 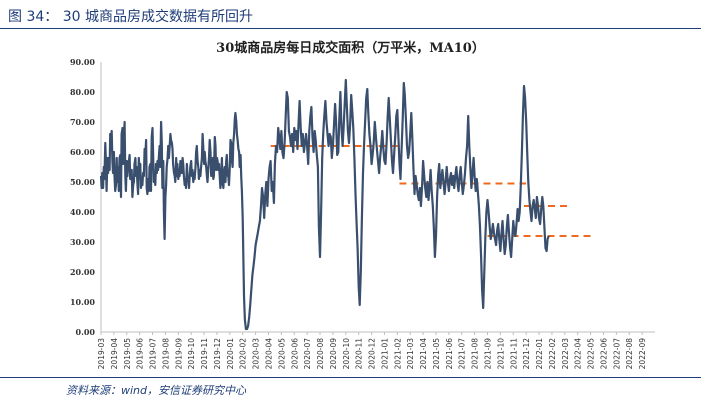 I want to click on y-tick-label: 50.00, so click(x=82, y=182).